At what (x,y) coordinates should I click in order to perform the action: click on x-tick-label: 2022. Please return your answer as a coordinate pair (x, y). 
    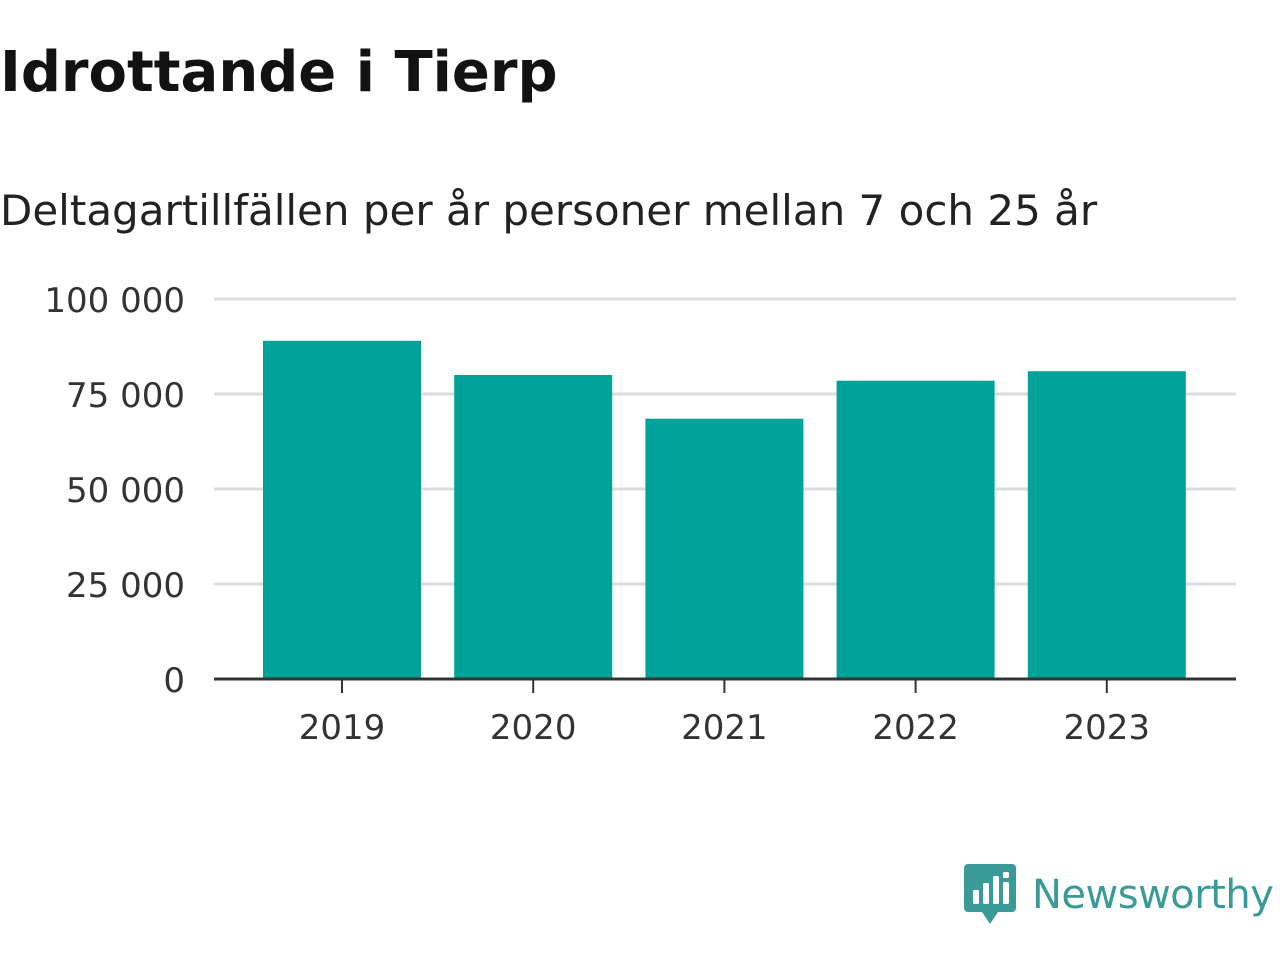
    Looking at the image, I should click on (915, 728).